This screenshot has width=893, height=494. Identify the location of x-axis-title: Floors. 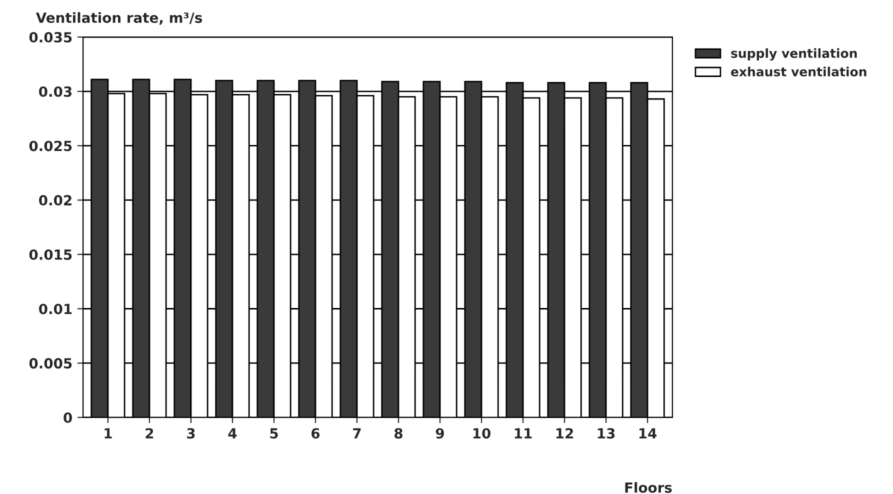
(648, 487).